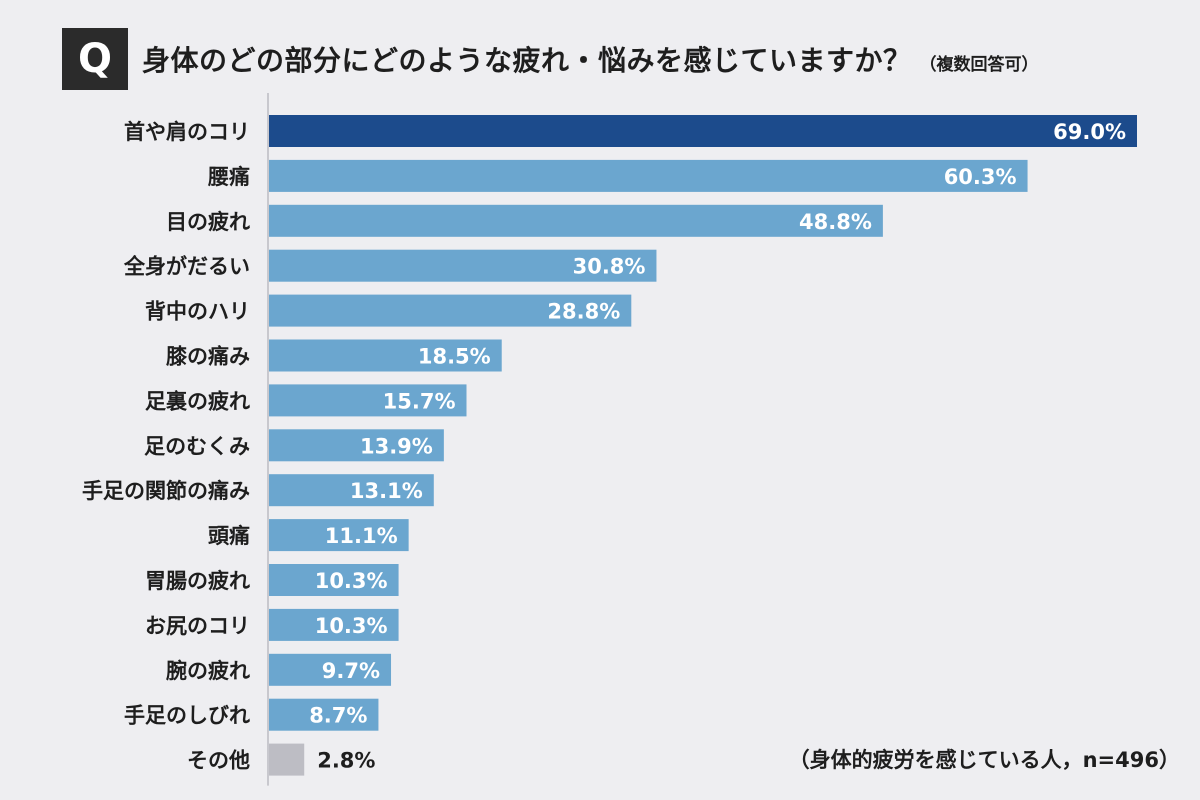  I want to click on category-label-6: 膝の痛み, so click(208, 357).